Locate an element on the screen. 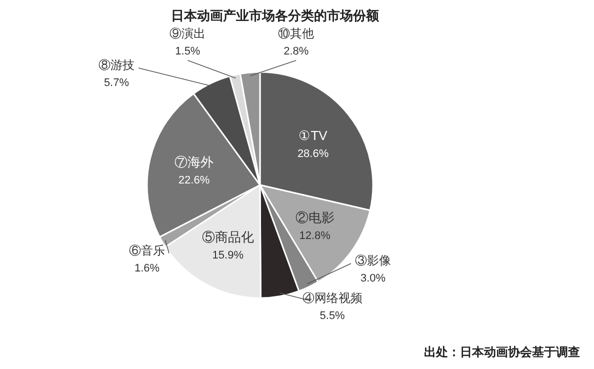 The width and height of the screenshot is (594, 369). data-label: 1.5% is located at coordinates (187, 51).